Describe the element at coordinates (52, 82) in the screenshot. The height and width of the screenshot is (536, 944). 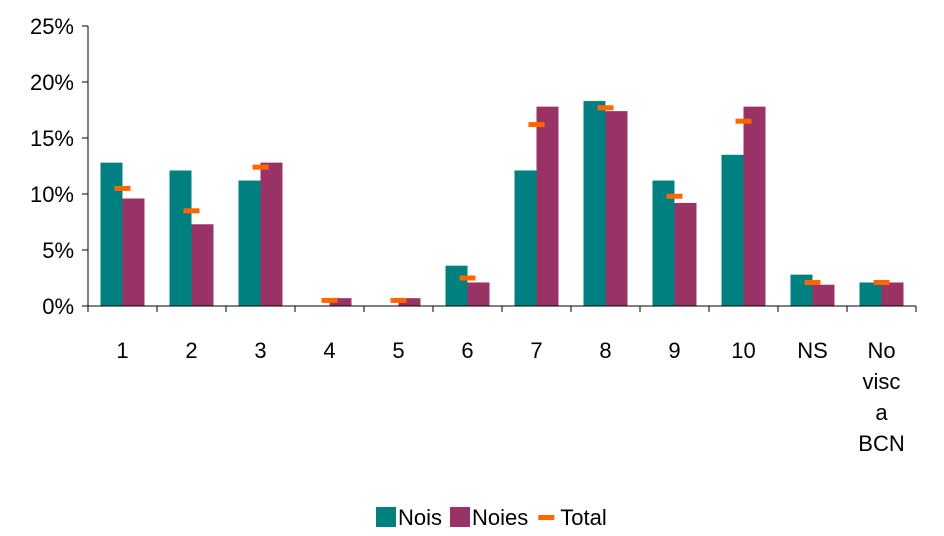
I see `y-tick-label: 20%` at that location.